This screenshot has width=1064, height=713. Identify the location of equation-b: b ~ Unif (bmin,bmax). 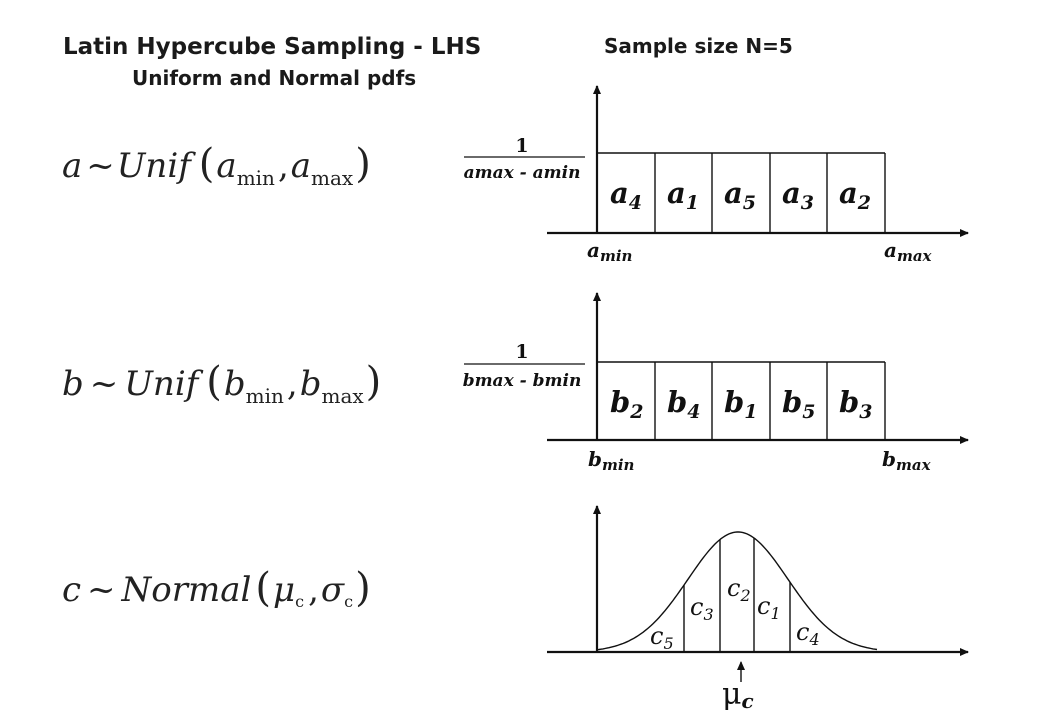
(221, 383).